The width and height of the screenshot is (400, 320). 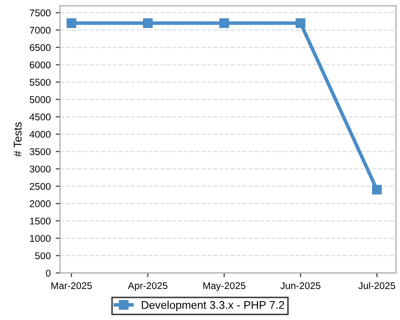 What do you see at coordinates (71, 286) in the screenshot?
I see `x-tick-label: Mar-2025` at bounding box center [71, 286].